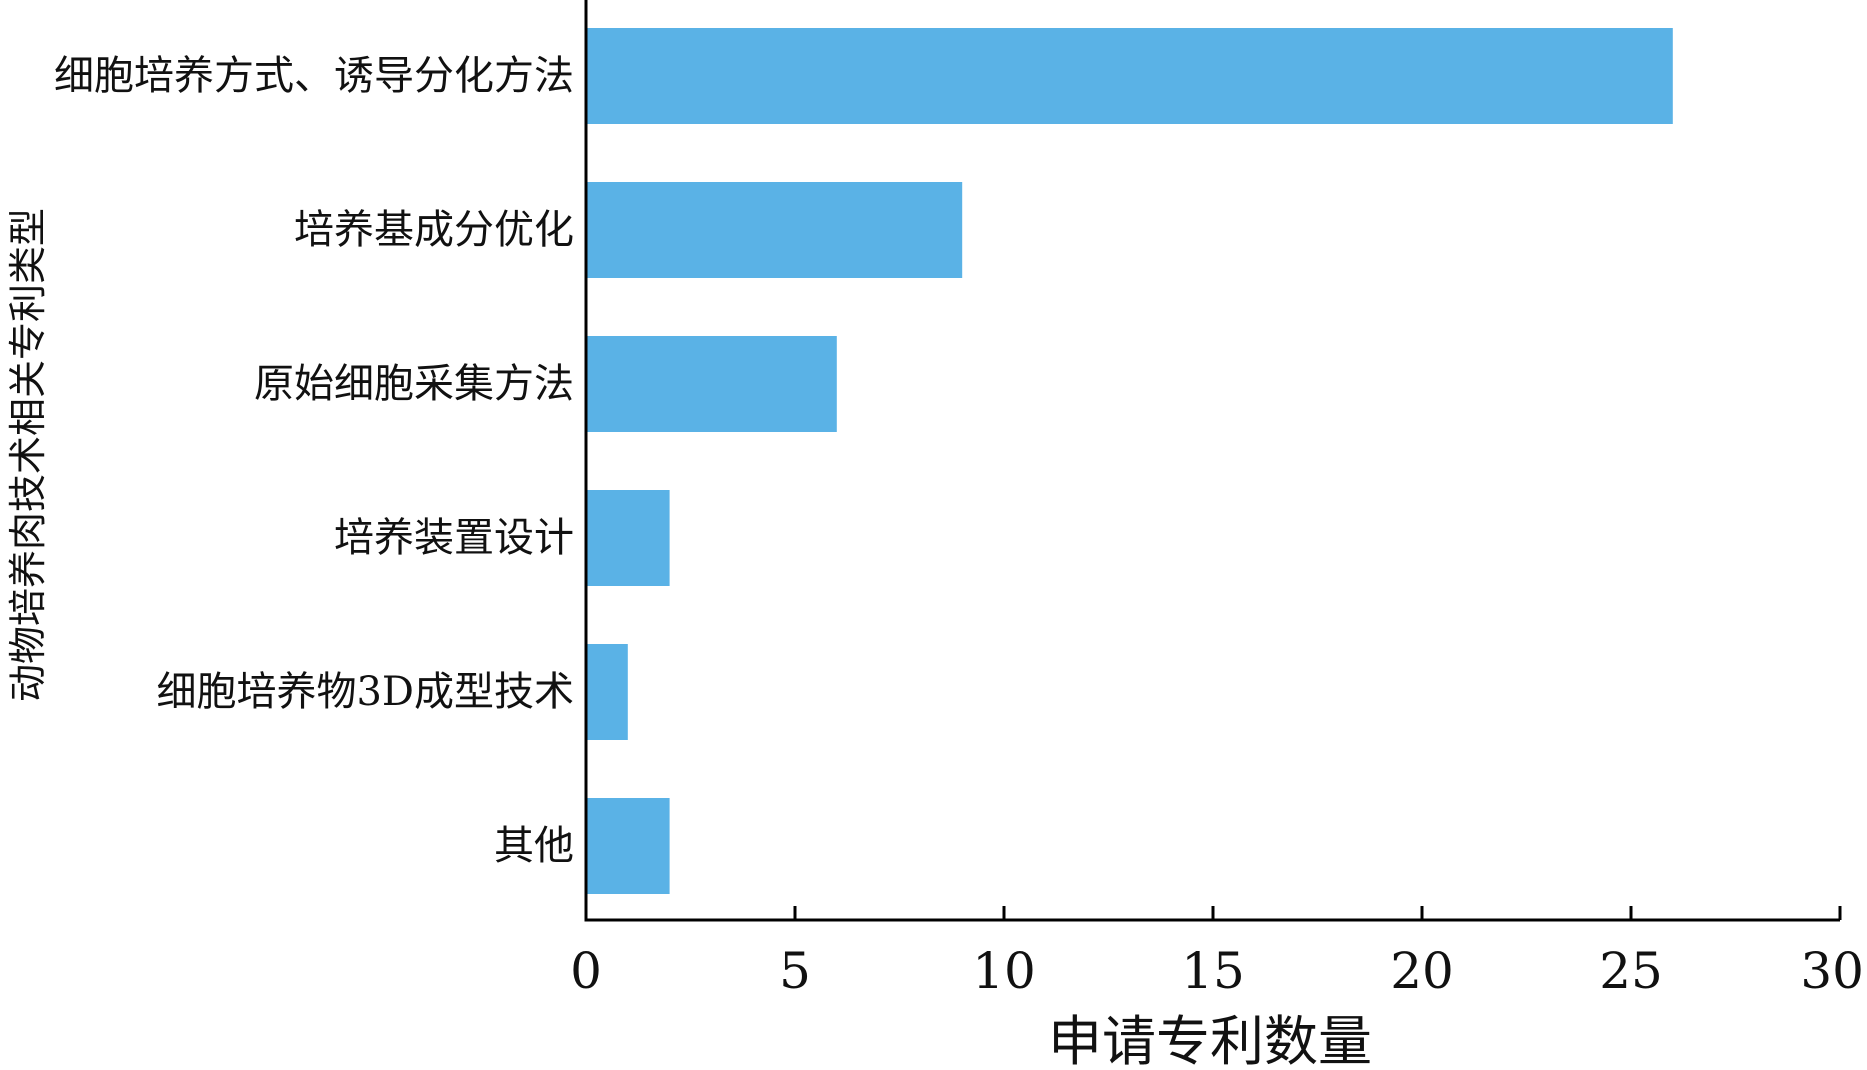 This screenshot has width=1867, height=1070. What do you see at coordinates (1213, 971) in the screenshot?
I see `x-tick-label-3: 15` at bounding box center [1213, 971].